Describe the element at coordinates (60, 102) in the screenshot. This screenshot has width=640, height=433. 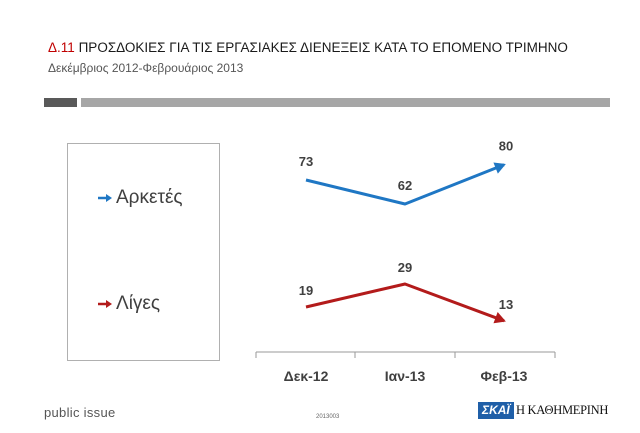
I see `header-divider-dark` at that location.